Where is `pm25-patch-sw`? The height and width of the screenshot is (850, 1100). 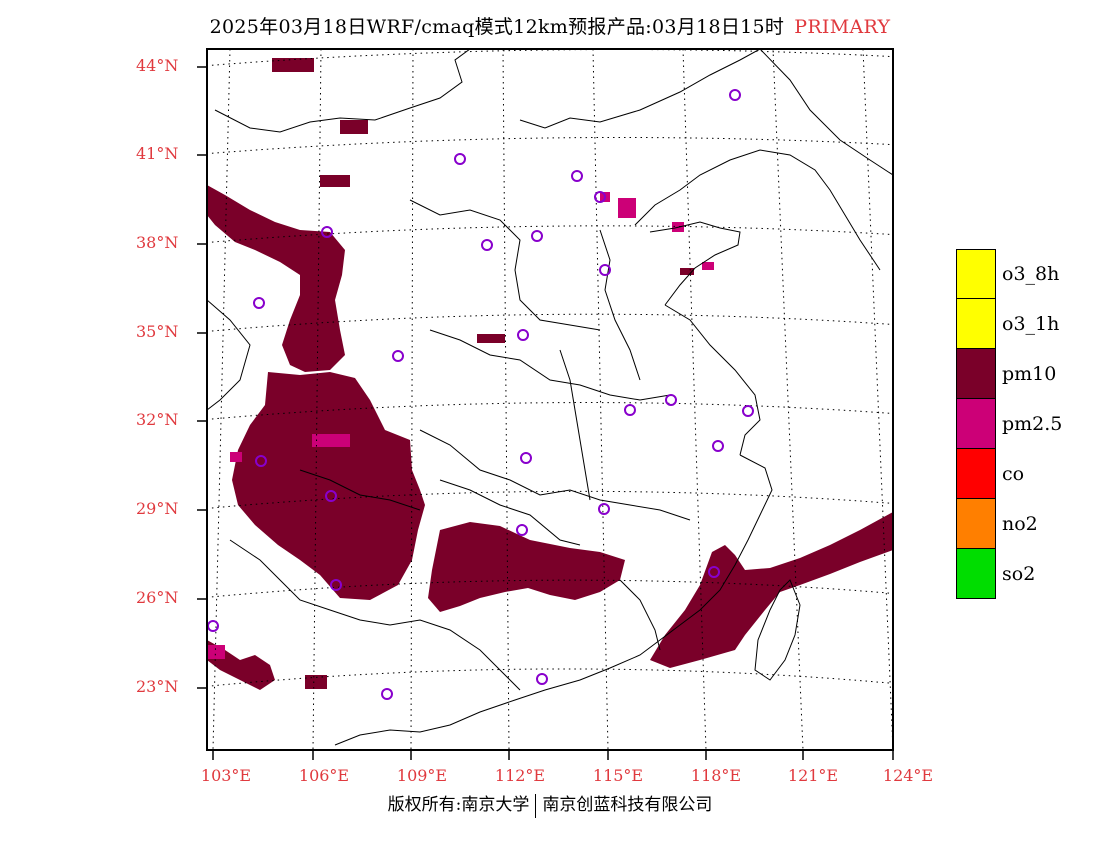 pm25-patch-sw is located at coordinates (236, 457).